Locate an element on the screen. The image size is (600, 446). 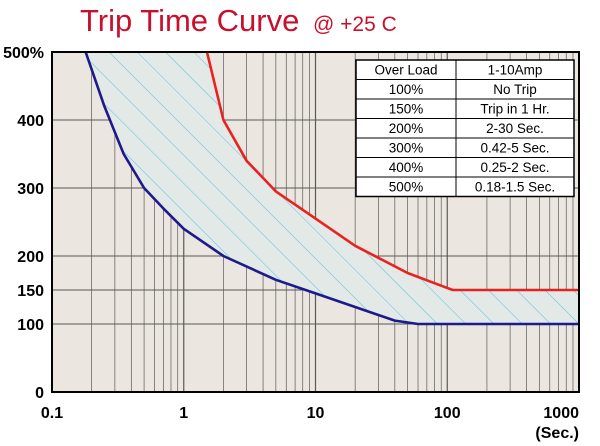
table-cell: 200% is located at coordinates (406, 128).